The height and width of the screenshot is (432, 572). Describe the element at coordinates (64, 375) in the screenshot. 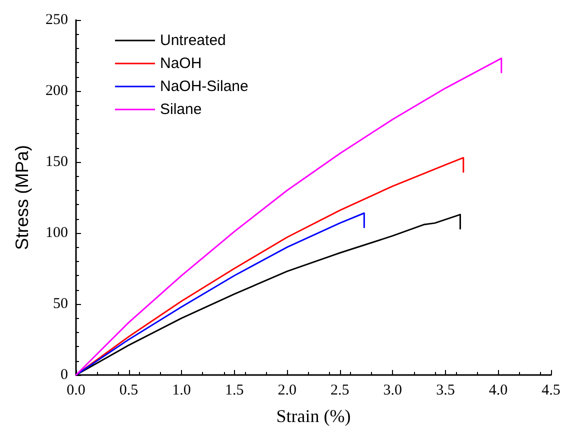

I see `y-tick-label: 0` at that location.